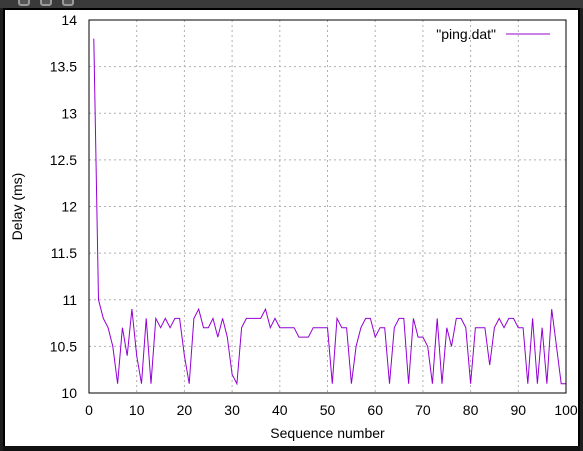 Image resolution: width=583 pixels, height=451 pixels. I want to click on x-tick-label: 30, so click(232, 410).